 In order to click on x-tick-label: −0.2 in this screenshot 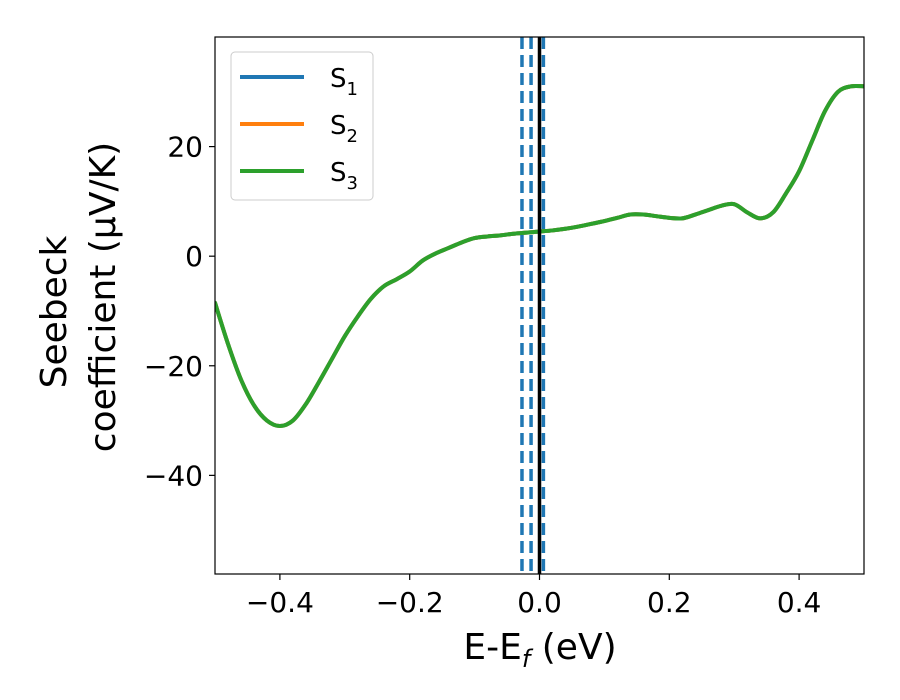, I will do `click(410, 602)`.